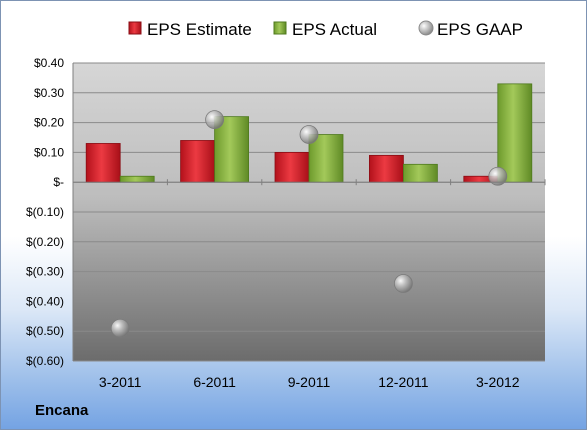 Image resolution: width=587 pixels, height=430 pixels. What do you see at coordinates (49, 152) in the screenshot?
I see `y-tick-label: $0.10` at bounding box center [49, 152].